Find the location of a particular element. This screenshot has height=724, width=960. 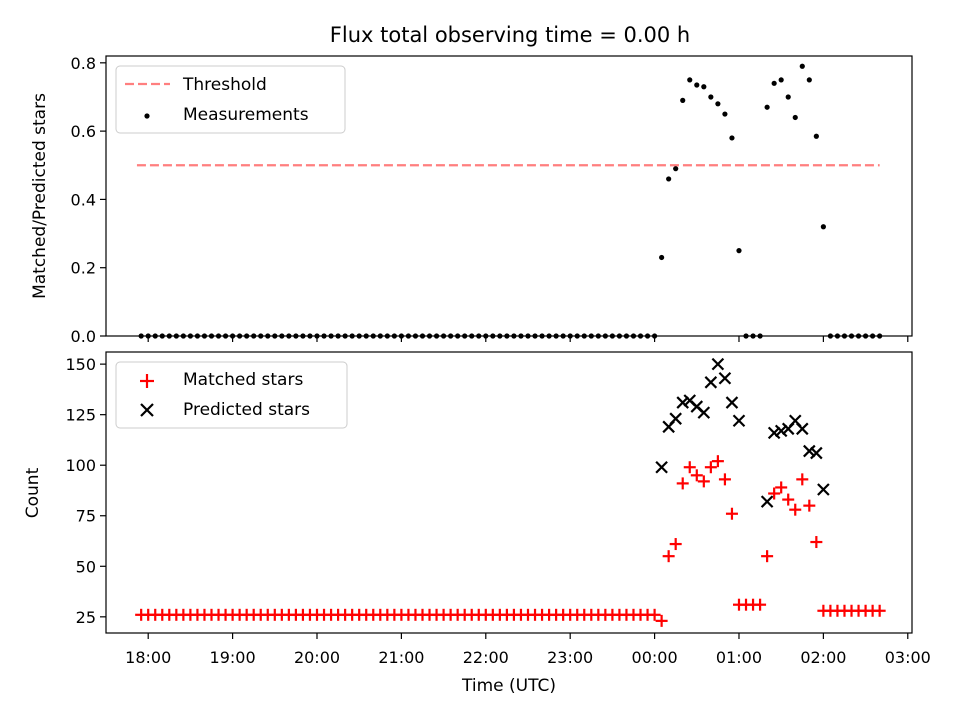

x-tick-label: 00:00 is located at coordinates (655, 657).